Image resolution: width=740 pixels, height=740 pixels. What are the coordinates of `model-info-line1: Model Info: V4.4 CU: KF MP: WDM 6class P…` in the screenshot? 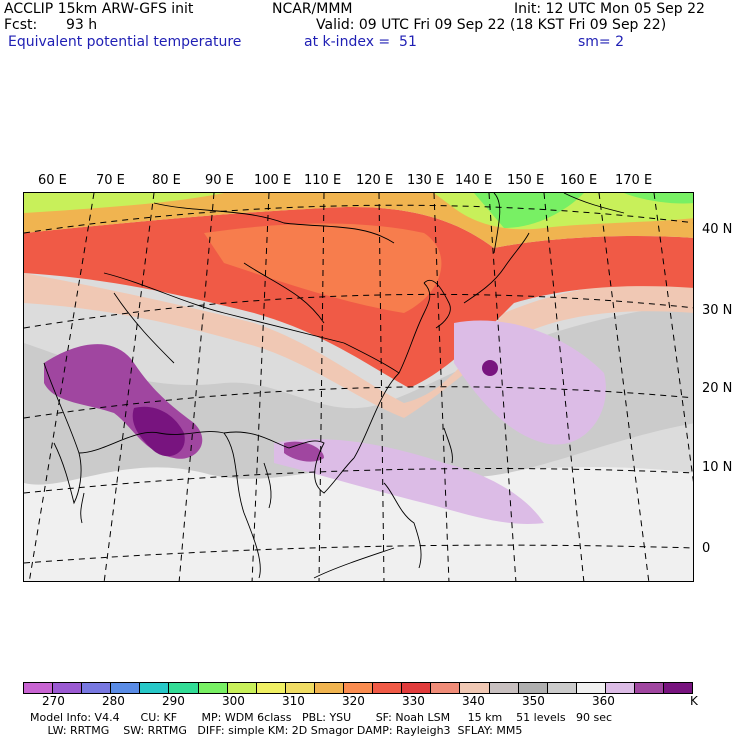 It's located at (321, 717).